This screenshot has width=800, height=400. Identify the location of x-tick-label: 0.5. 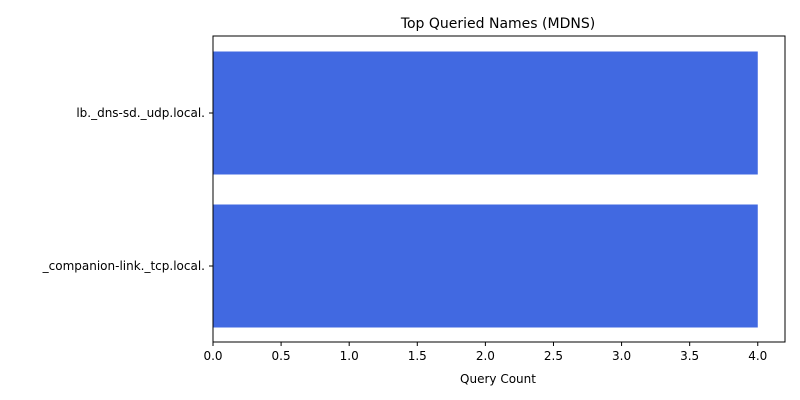
(281, 356).